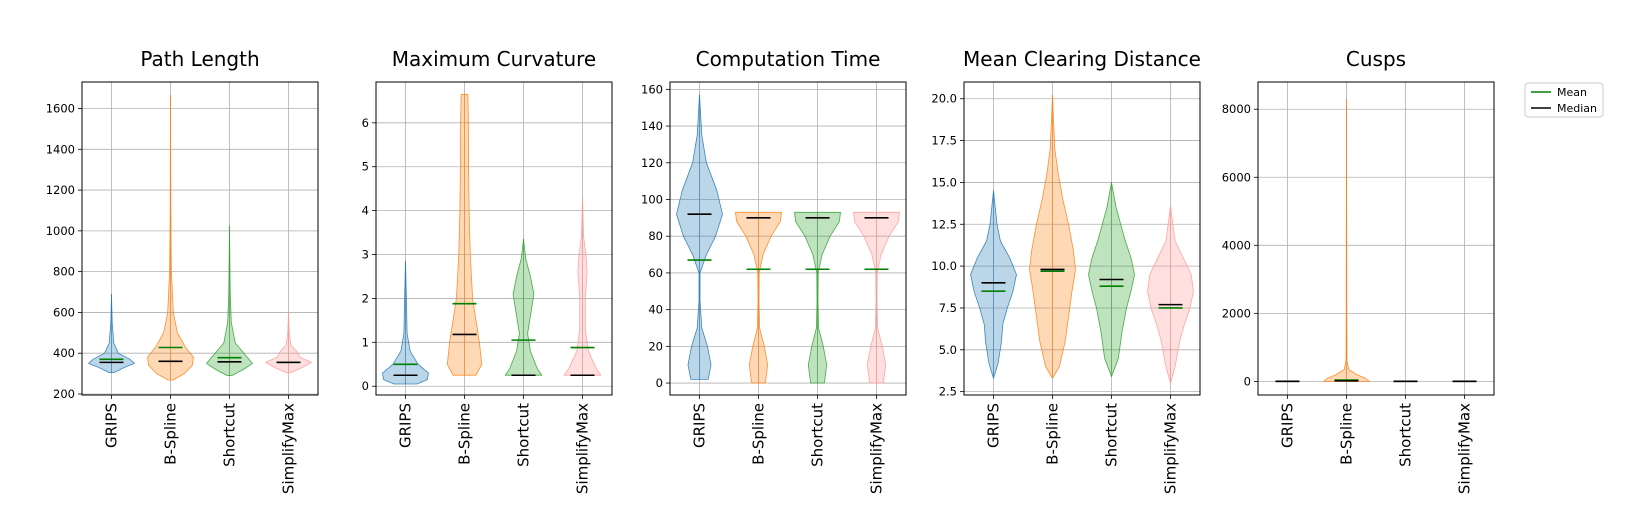  What do you see at coordinates (948, 350) in the screenshot?
I see `y-tick-label: 5.0` at bounding box center [948, 350].